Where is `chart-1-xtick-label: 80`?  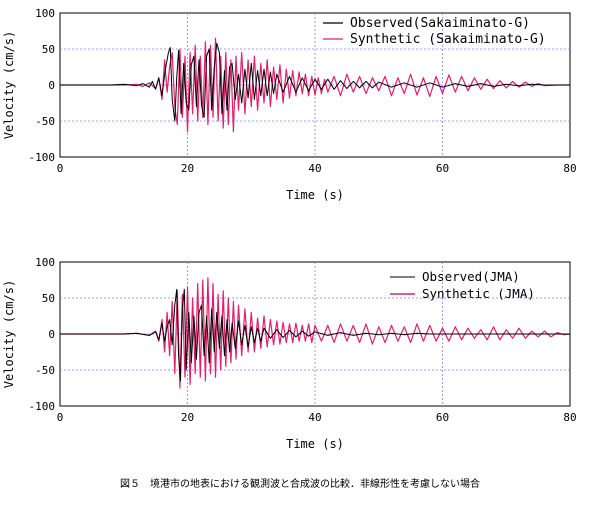 chart-1-xtick-label: 80 is located at coordinates (569, 168).